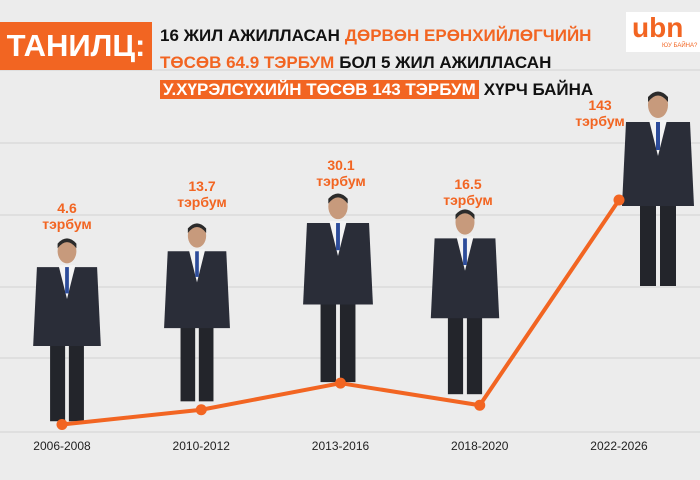 The width and height of the screenshot is (700, 480). What do you see at coordinates (600, 113) in the screenshot?
I see `value-label: 143 тэрбум` at bounding box center [600, 113].